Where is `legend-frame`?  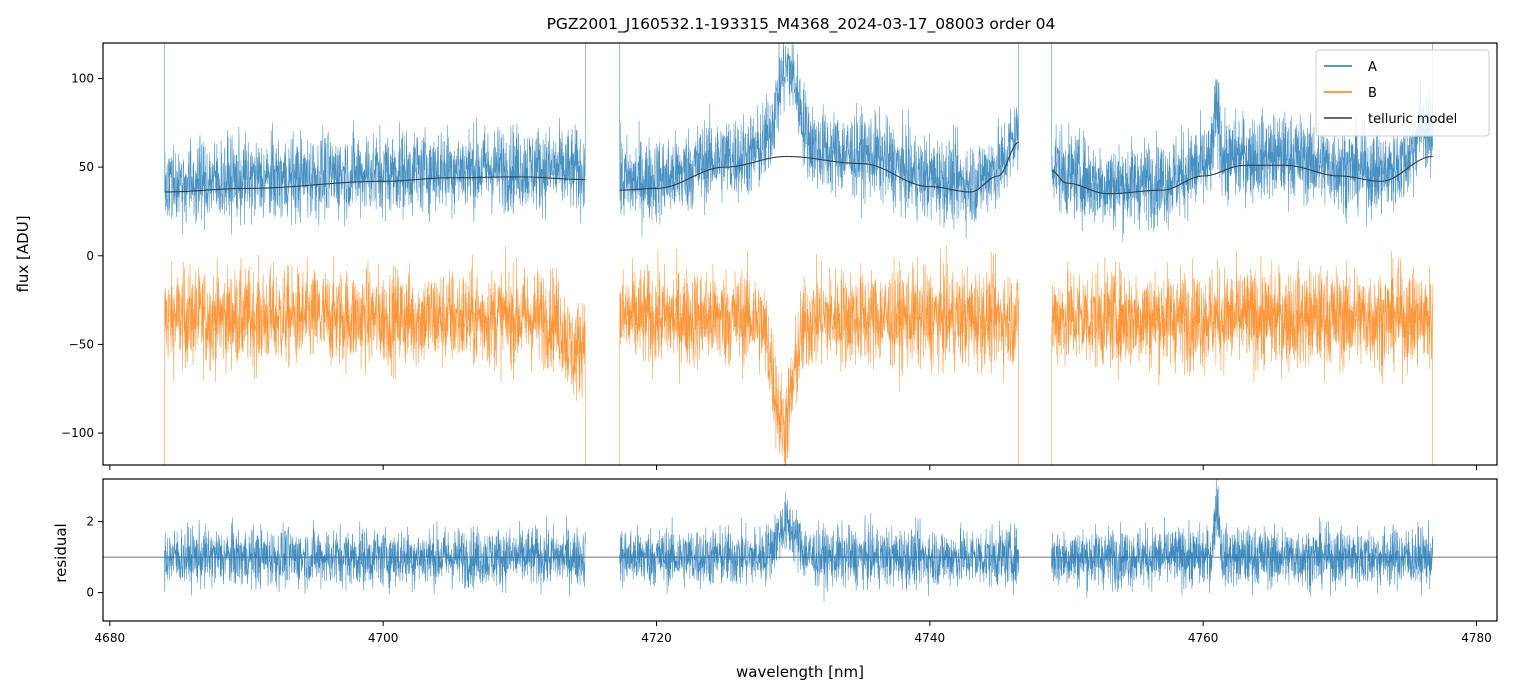 legend-frame is located at coordinates (1402, 93).